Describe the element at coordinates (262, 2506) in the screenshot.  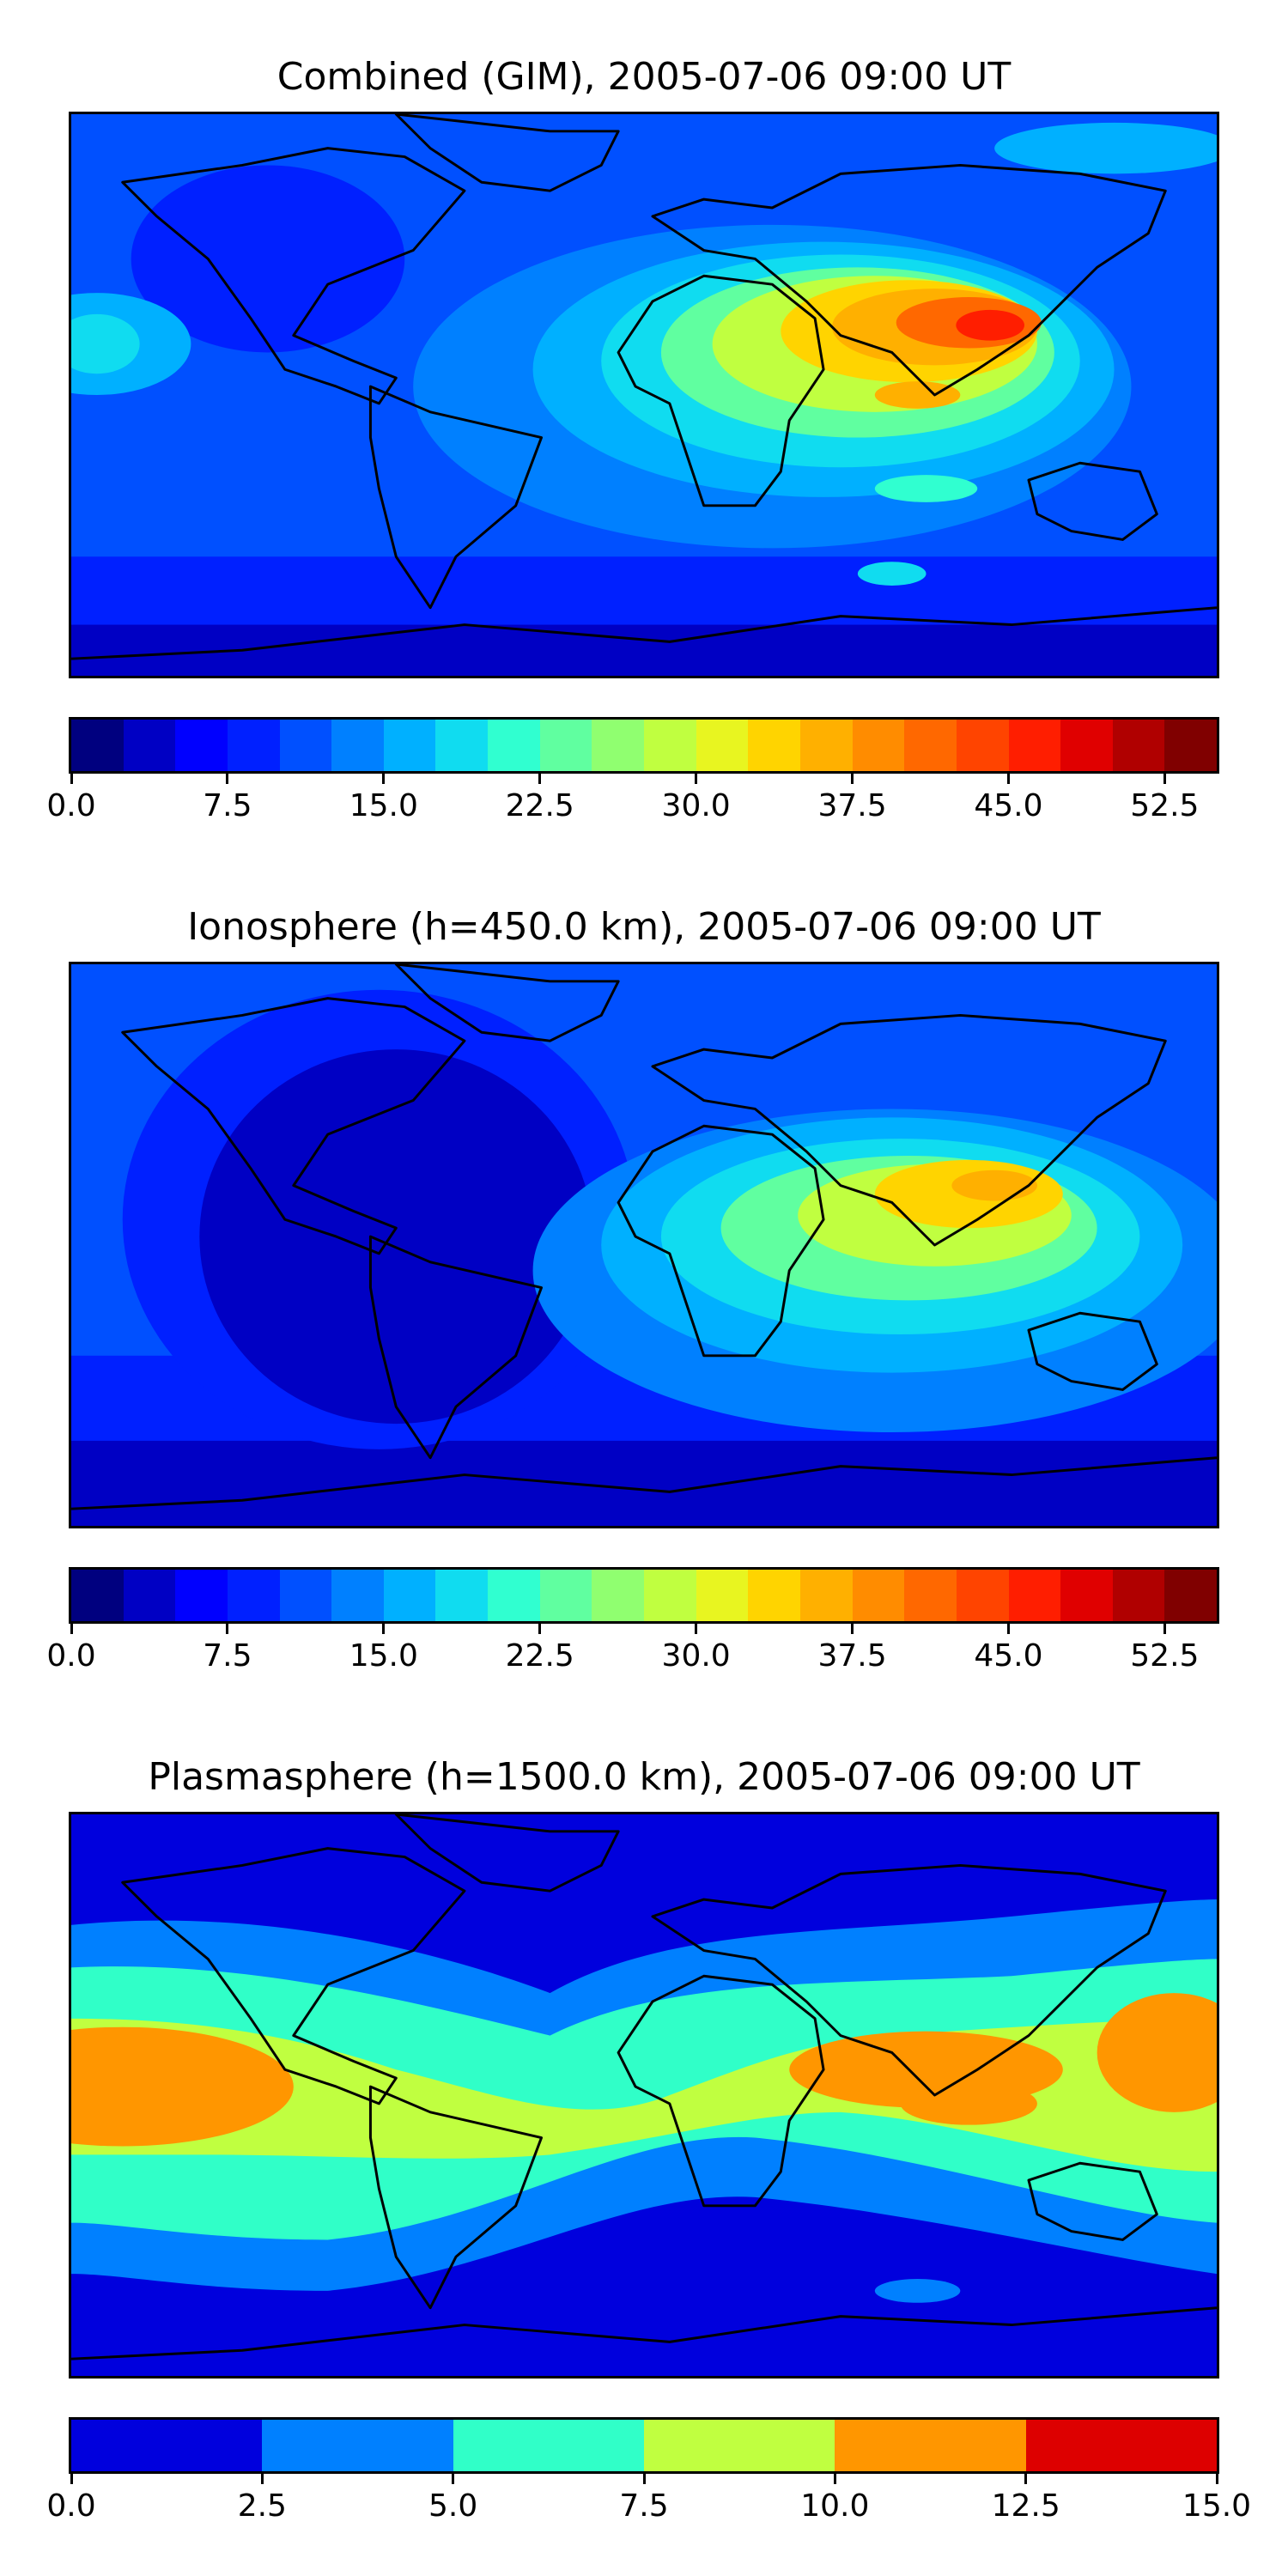
I see `colorbar-tick-label: 2.5` at that location.